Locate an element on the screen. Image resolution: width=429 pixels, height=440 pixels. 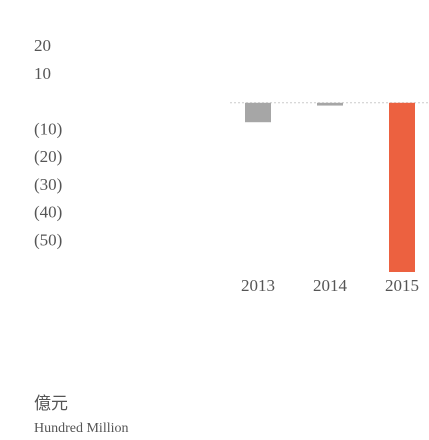
y-tick-label: 10 is located at coordinates (42, 73).